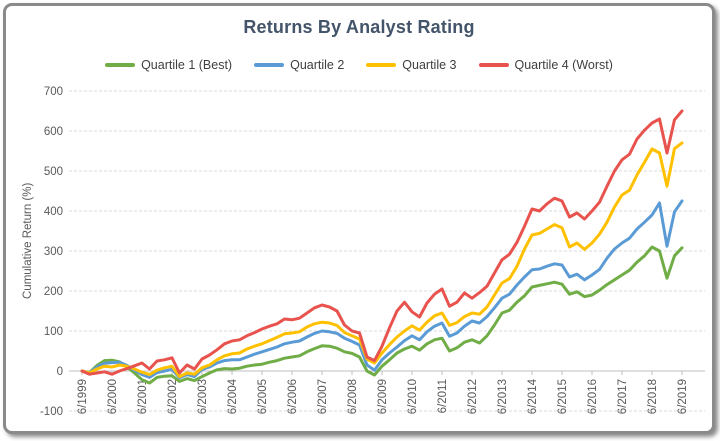 The height and width of the screenshot is (441, 720). What do you see at coordinates (353, 396) in the screenshot?
I see `x-axis-tick-label: 6/2008` at bounding box center [353, 396].